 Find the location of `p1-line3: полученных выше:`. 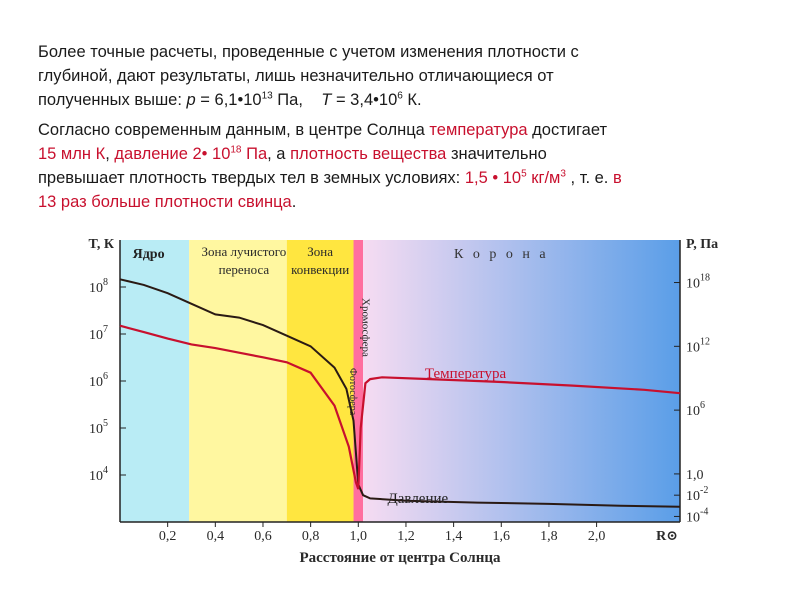

p1-line3: полученных выше: is located at coordinates (112, 100).